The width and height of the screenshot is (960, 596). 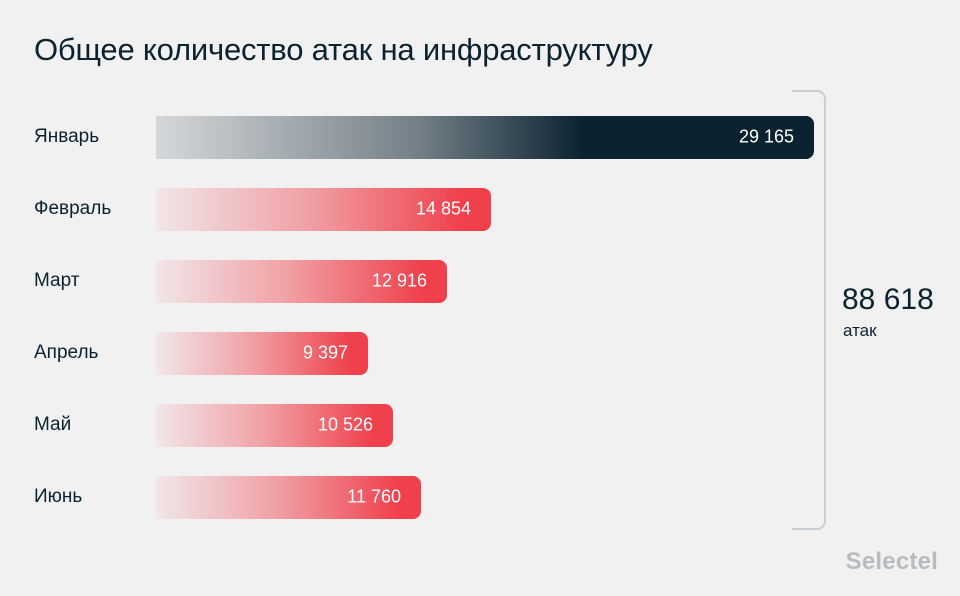 I want to click on bar-value-label: 9 397, so click(x=325, y=352).